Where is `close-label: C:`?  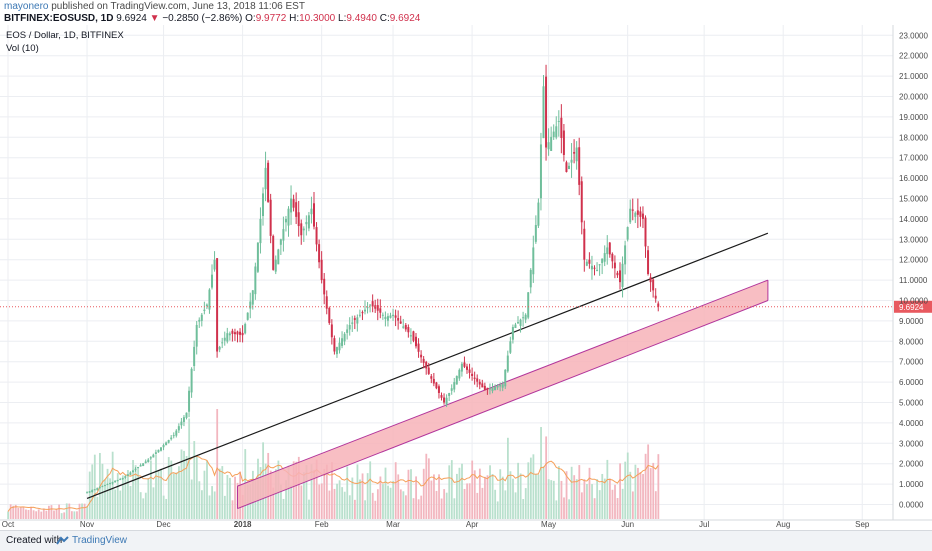
close-label: C: is located at coordinates (384, 18).